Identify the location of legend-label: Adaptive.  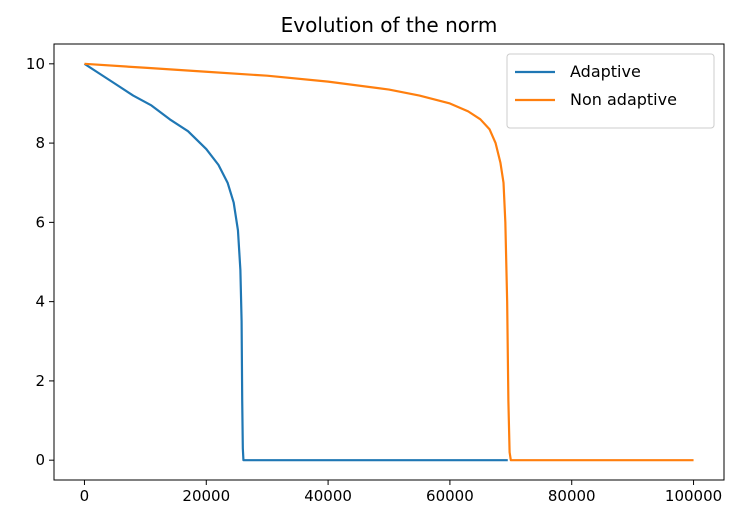
(605, 71).